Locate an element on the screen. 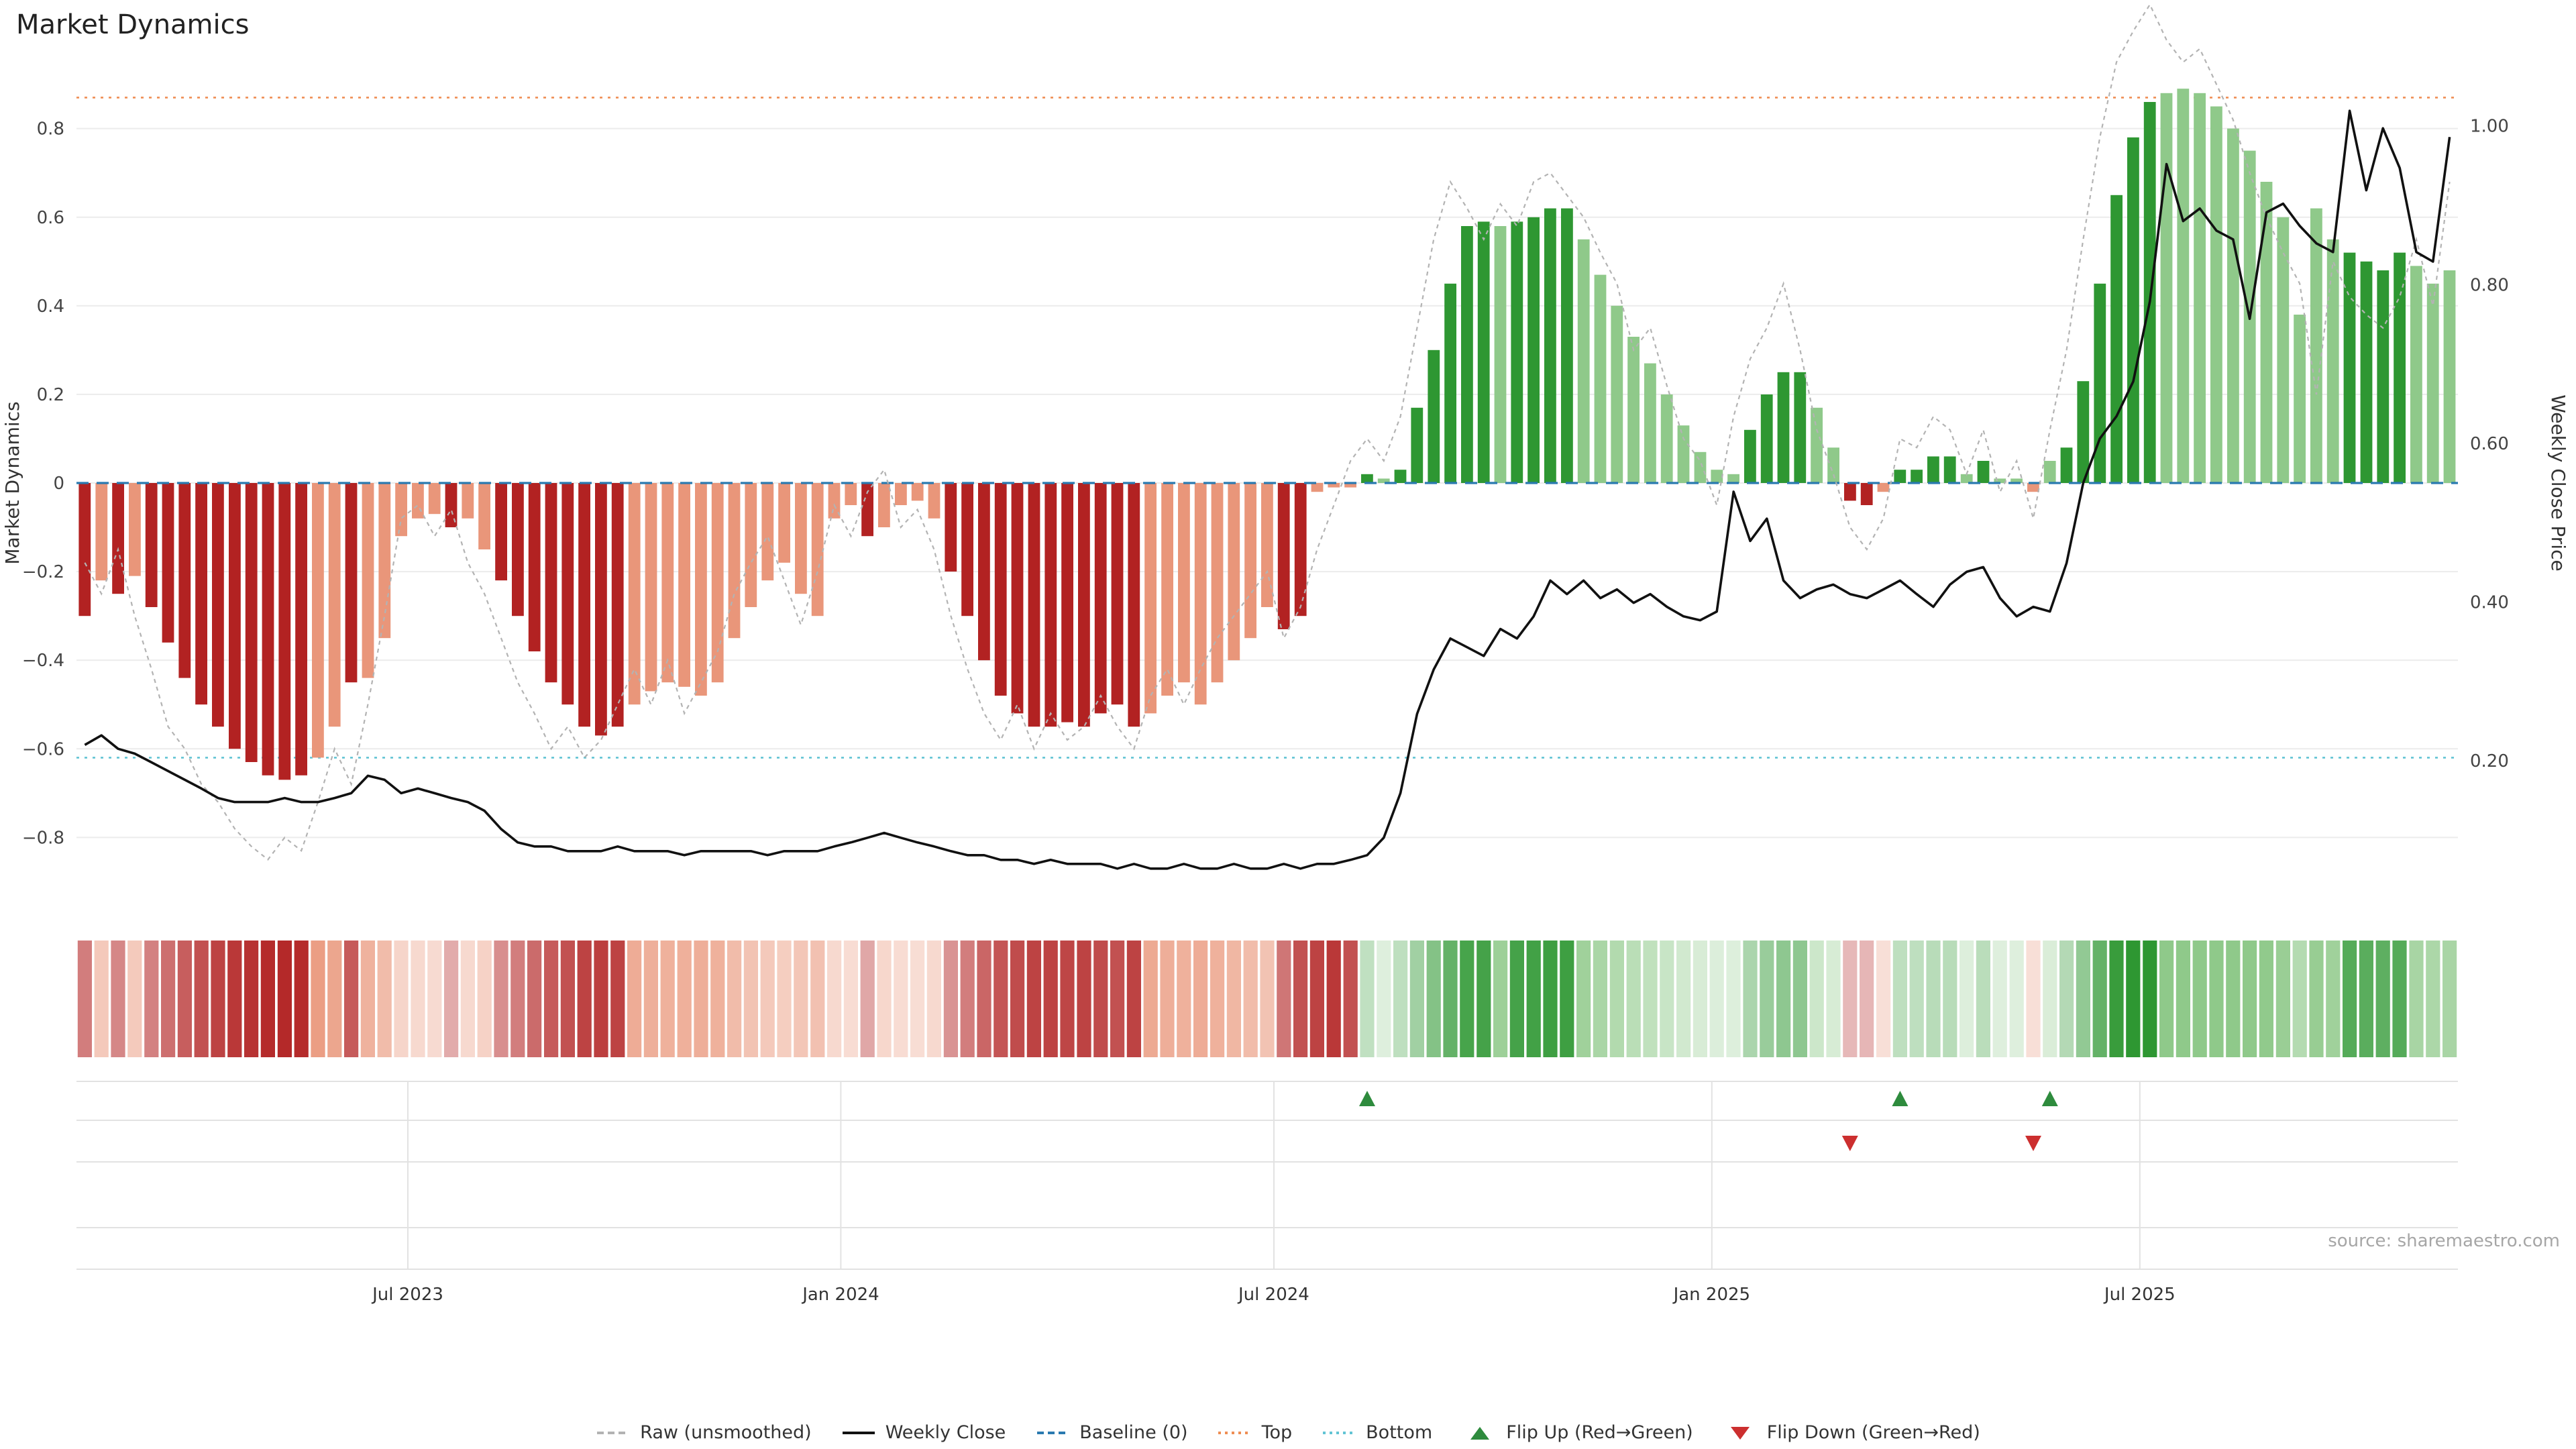  legend-item-raw: Raw (unsmoothed) is located at coordinates (704, 1433).